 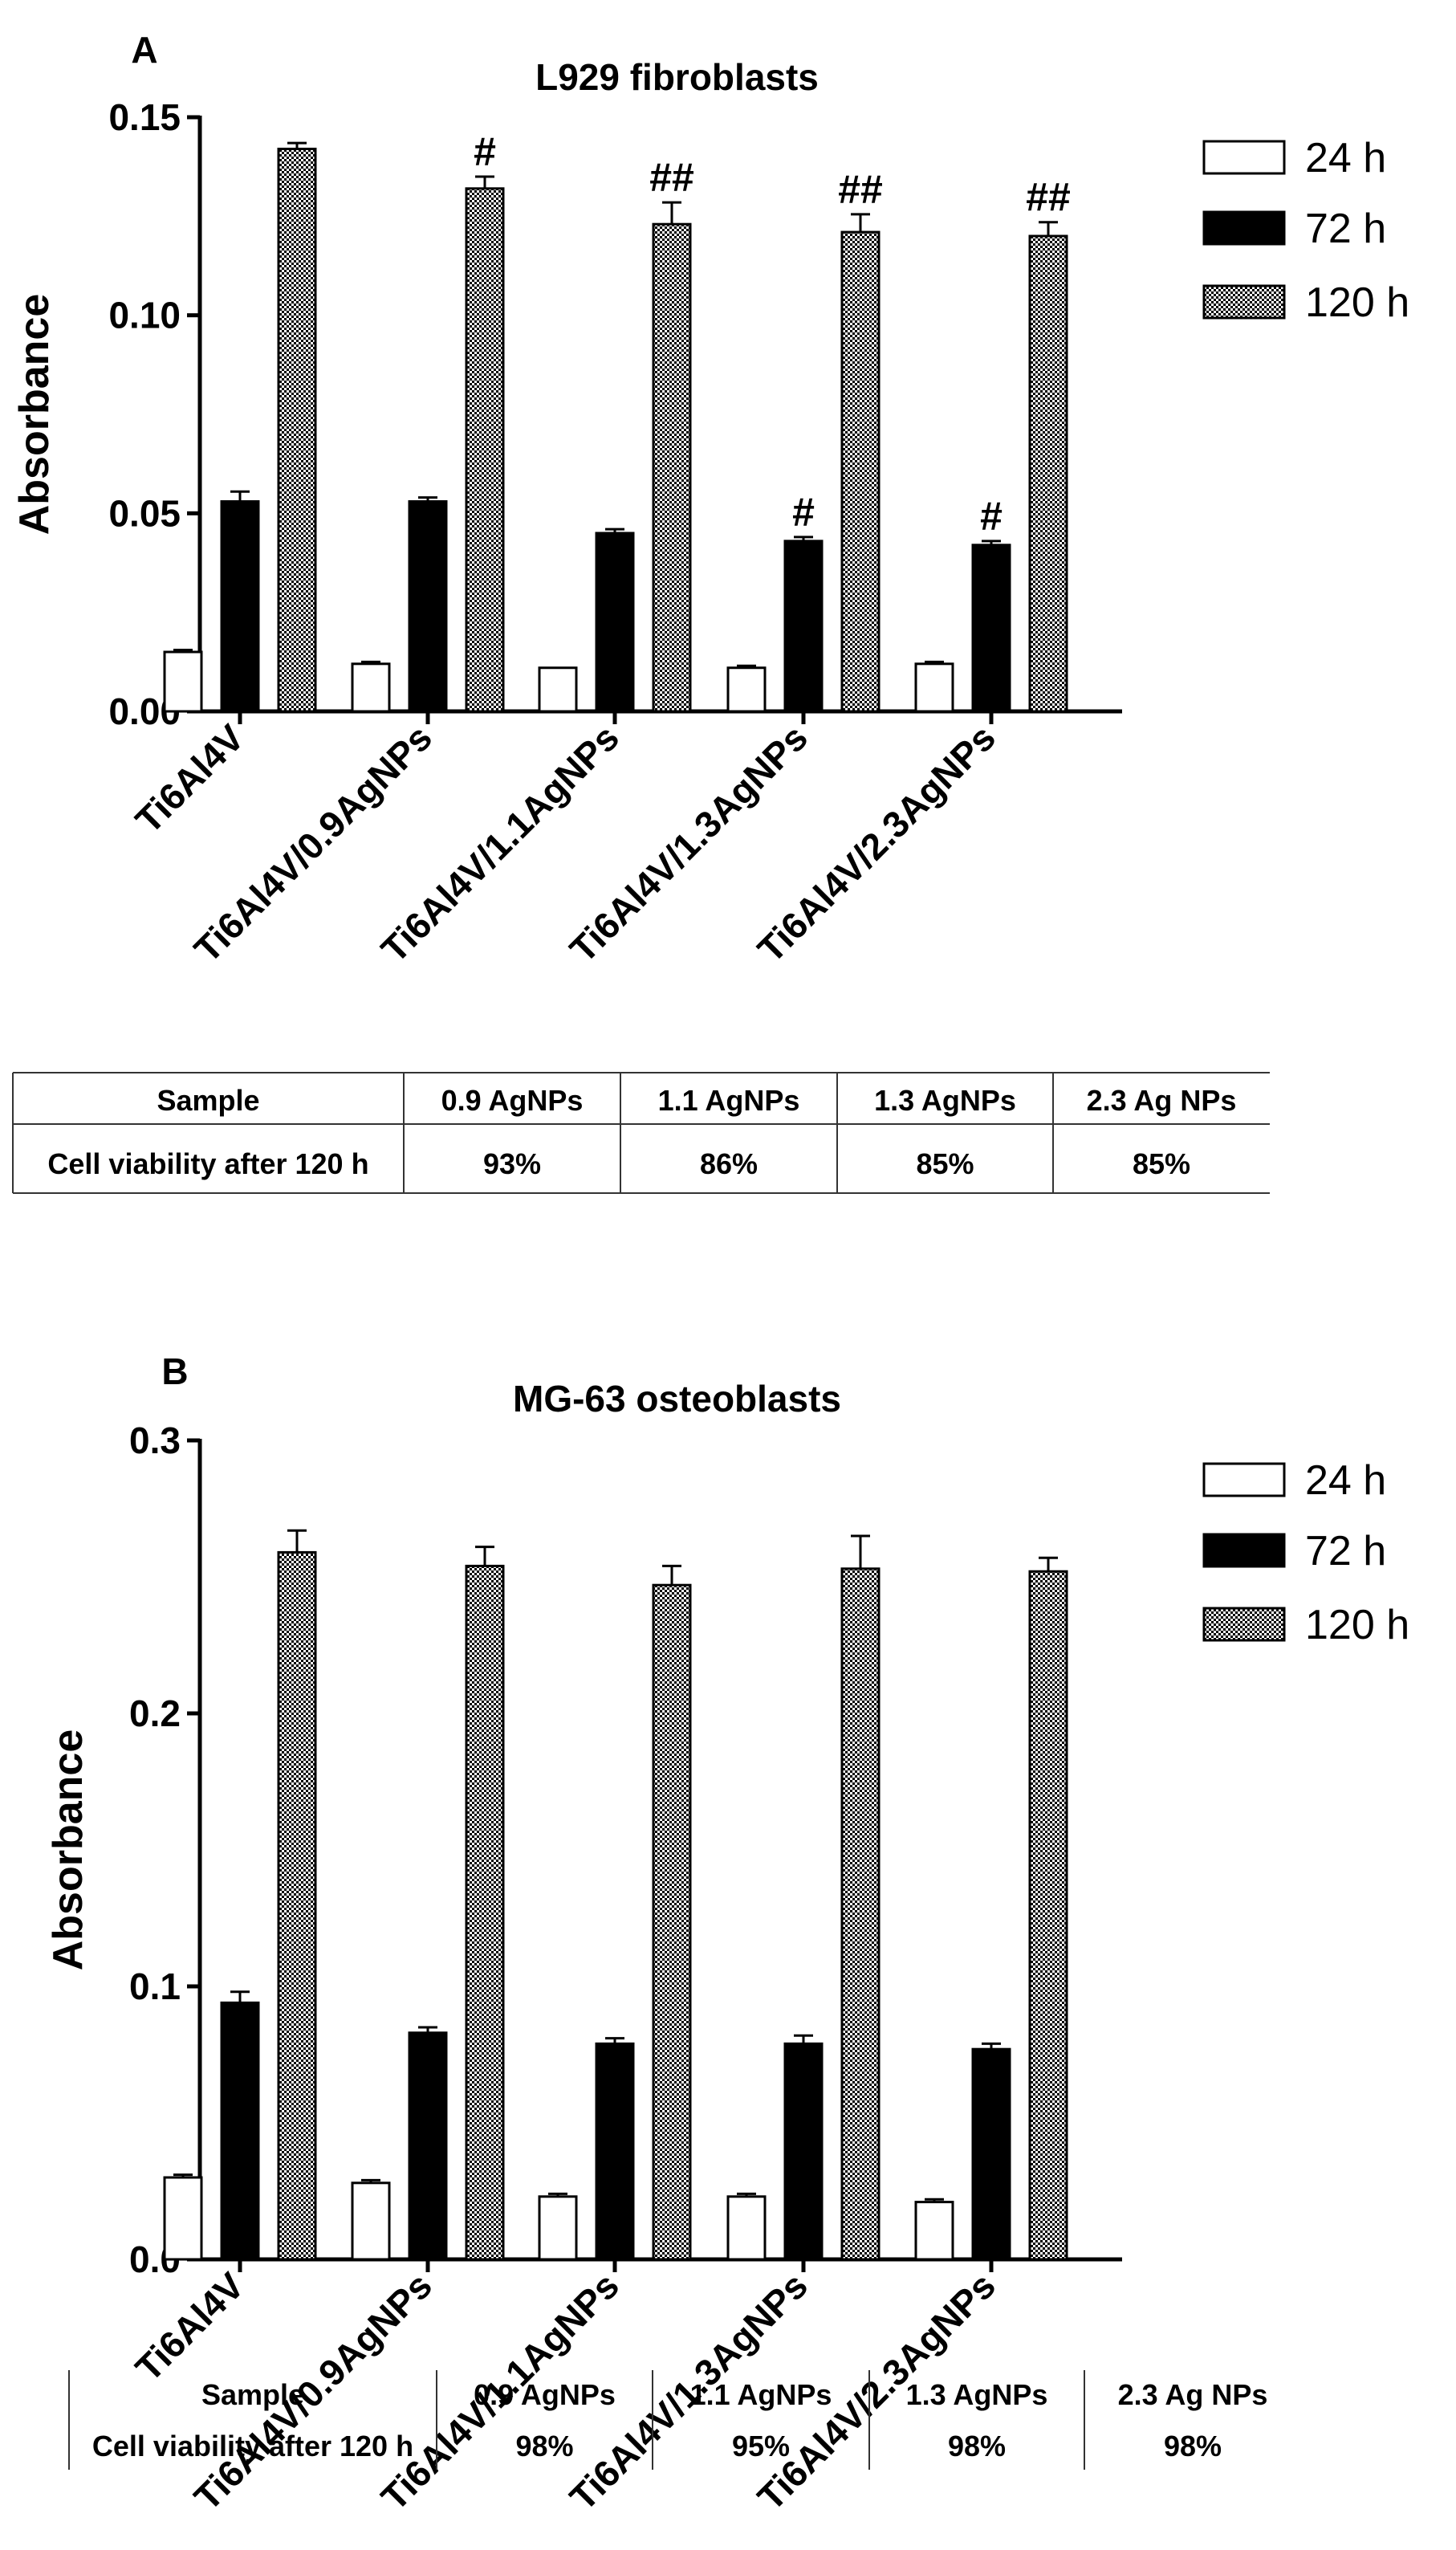 I want to click on y-tick-label: 0.05, so click(x=144, y=513).